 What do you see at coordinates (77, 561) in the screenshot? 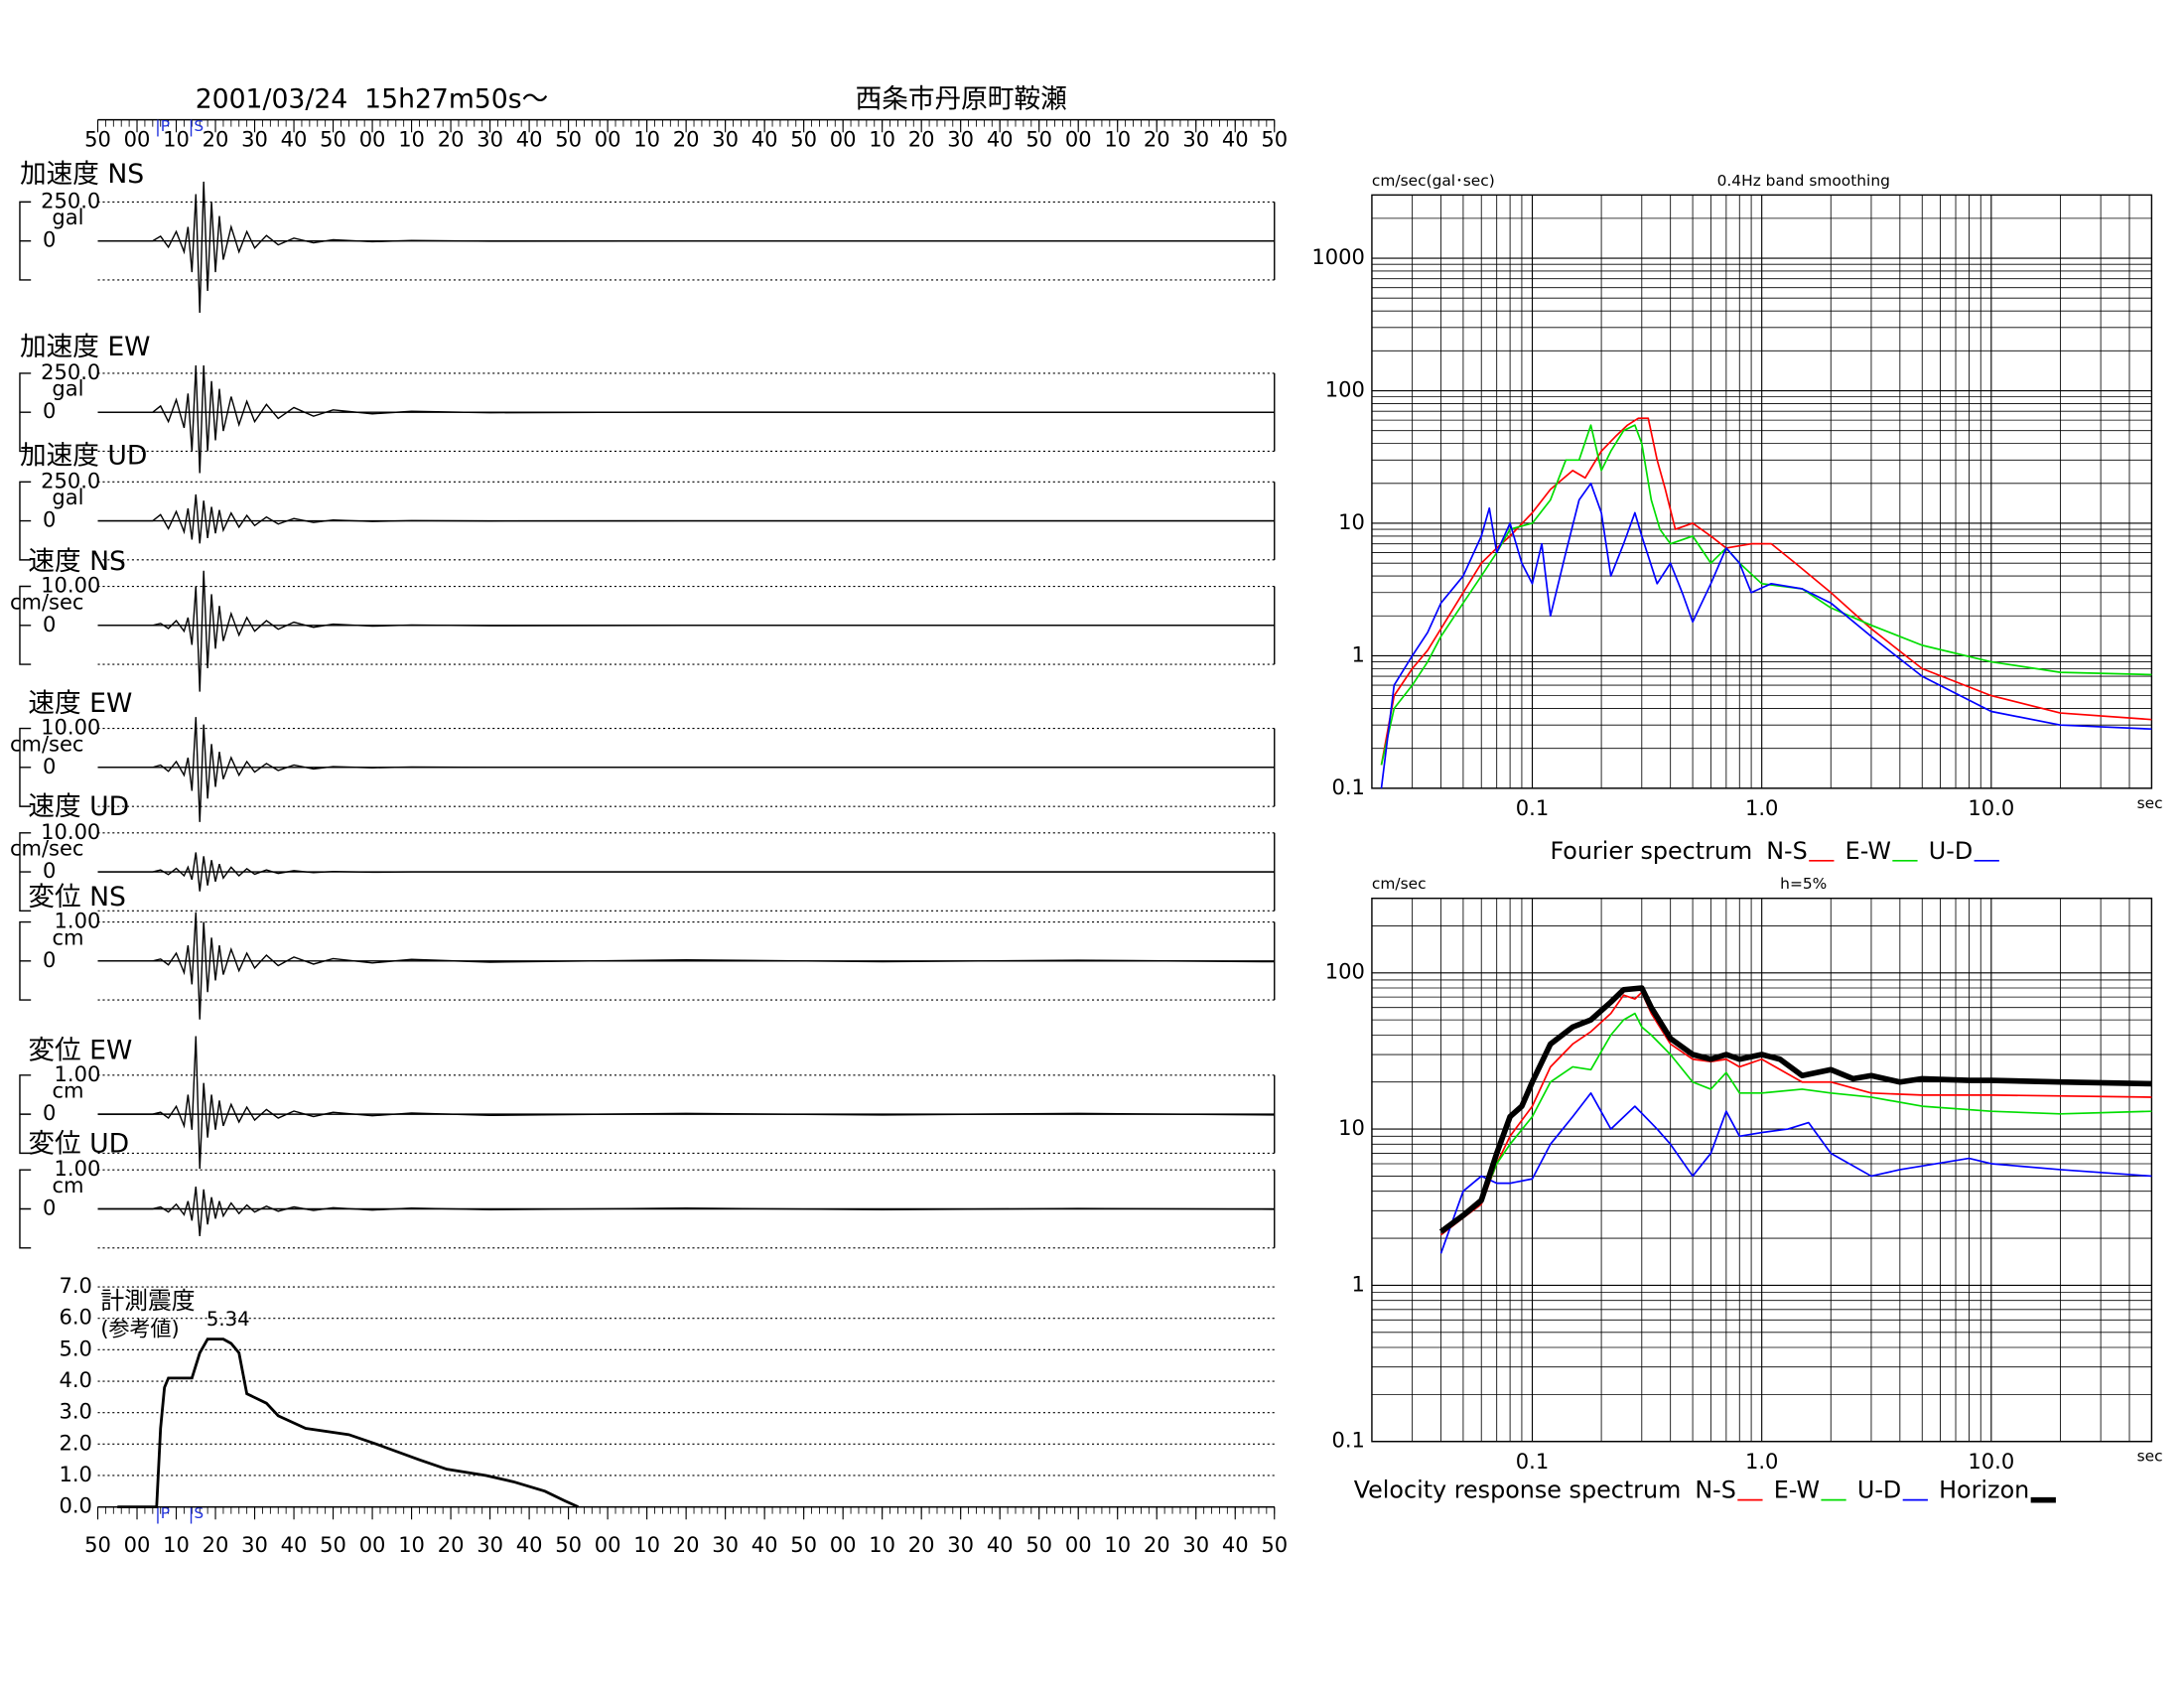
I see `trace-label: 速度 NS` at bounding box center [77, 561].